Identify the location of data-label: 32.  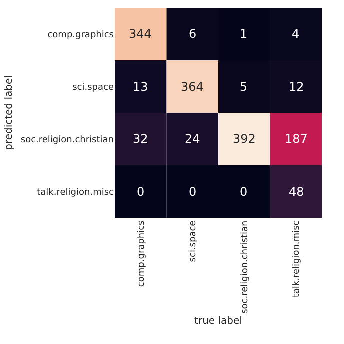
(140, 139).